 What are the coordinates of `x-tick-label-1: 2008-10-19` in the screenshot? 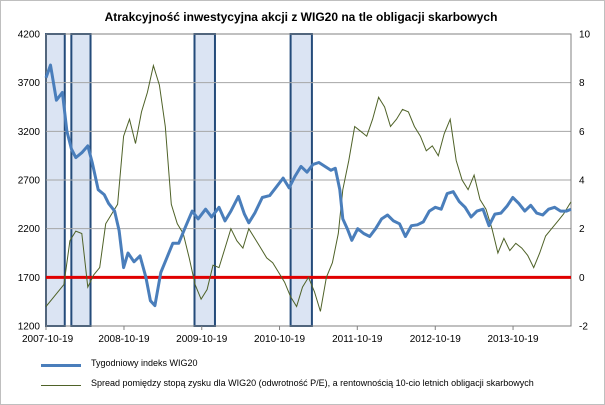 It's located at (124, 339).